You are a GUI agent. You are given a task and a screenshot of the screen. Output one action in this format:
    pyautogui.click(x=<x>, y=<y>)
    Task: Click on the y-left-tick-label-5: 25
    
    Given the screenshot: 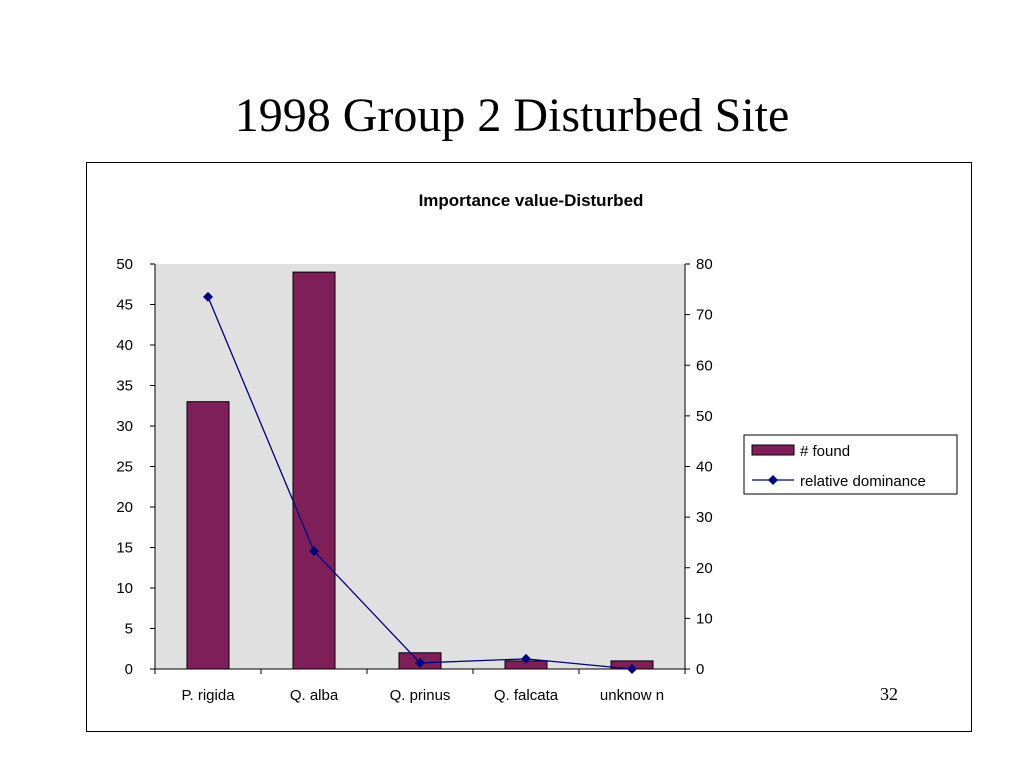 What is the action you would take?
    pyautogui.click(x=124, y=467)
    